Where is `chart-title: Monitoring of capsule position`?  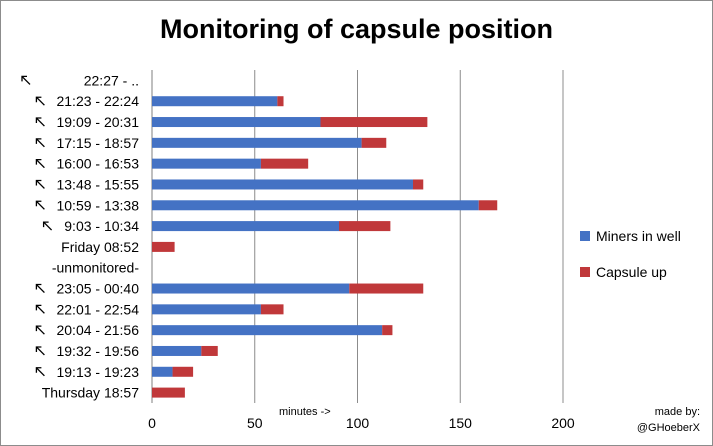 chart-title: Monitoring of capsule position is located at coordinates (356, 29).